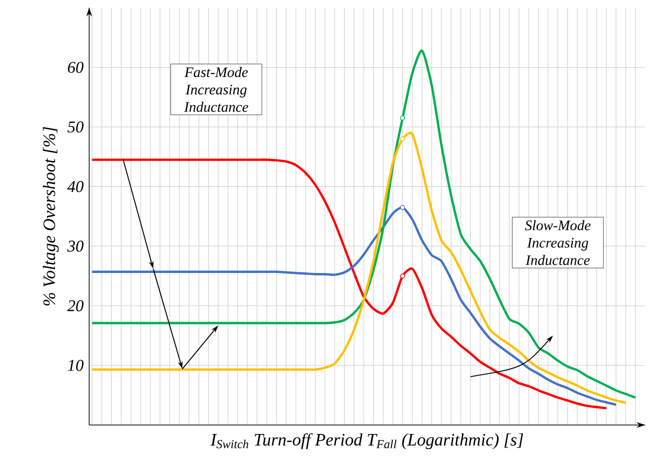 The image size is (650, 458). I want to click on y-tick-label: 10, so click(76, 365).